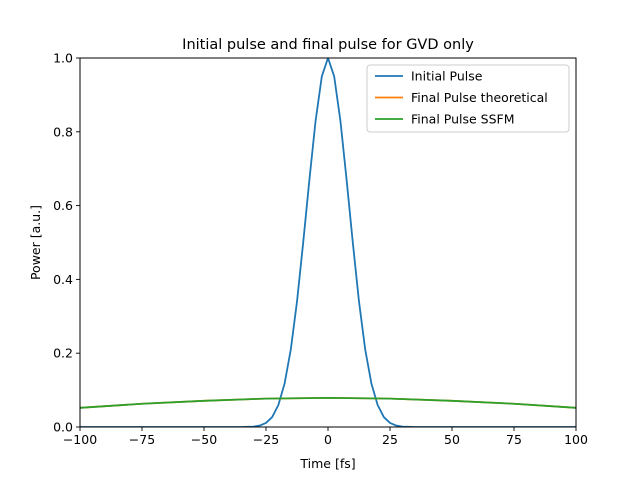 The height and width of the screenshot is (485, 640). I want to click on y-tick-label: 0.6, so click(63, 205).